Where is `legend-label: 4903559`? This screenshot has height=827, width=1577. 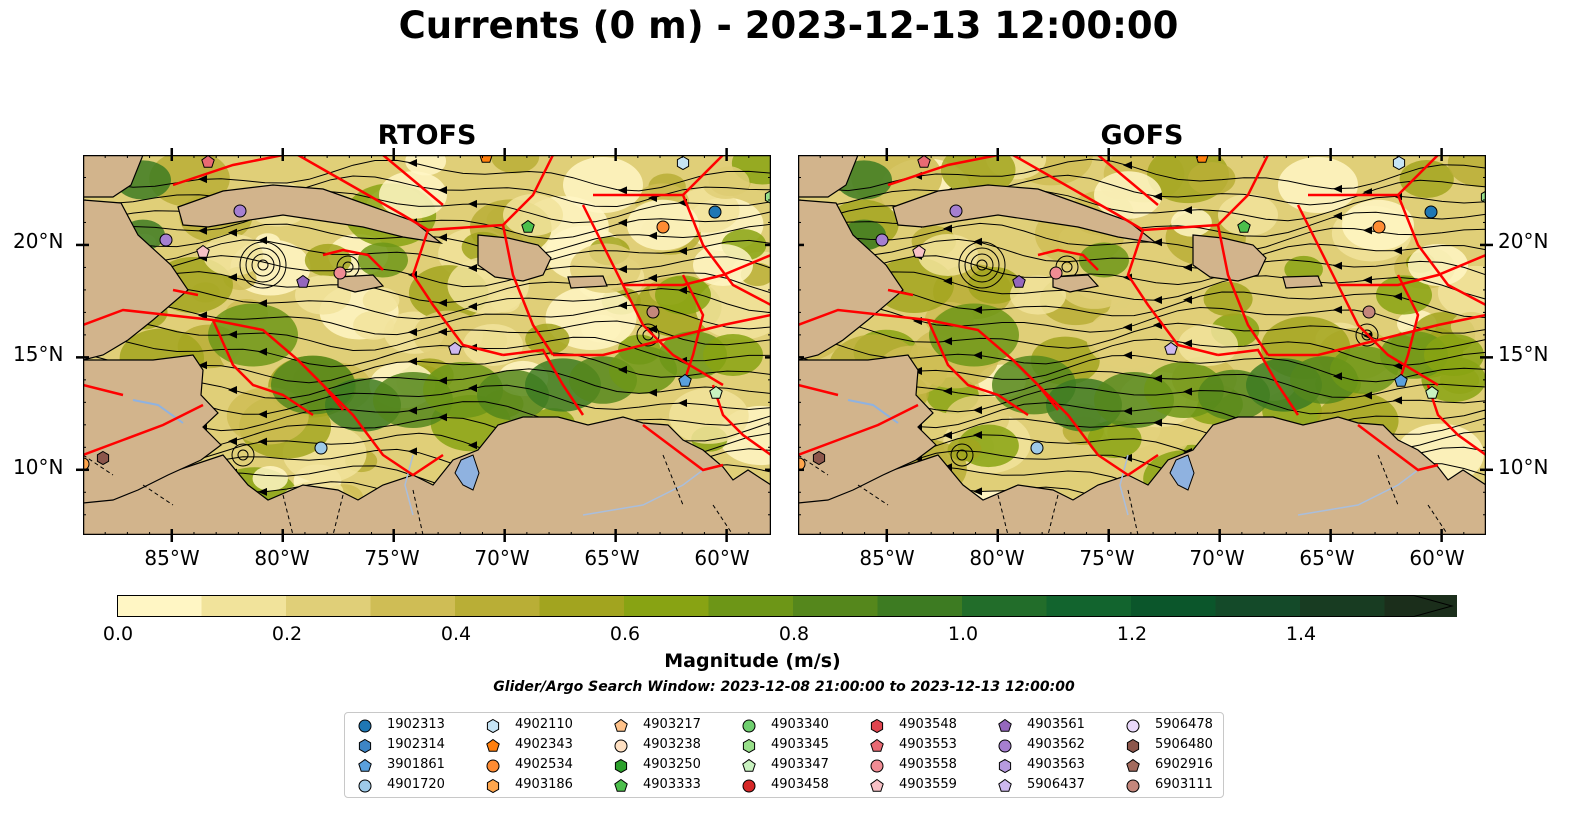
legend-label: 4903559 is located at coordinates (928, 784).